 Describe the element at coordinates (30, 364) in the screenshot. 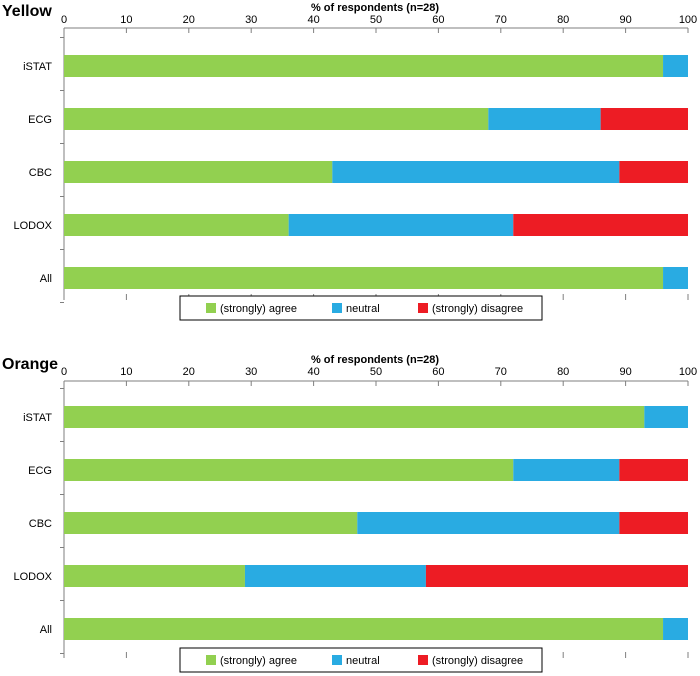

I see `panel-title: Orange` at that location.